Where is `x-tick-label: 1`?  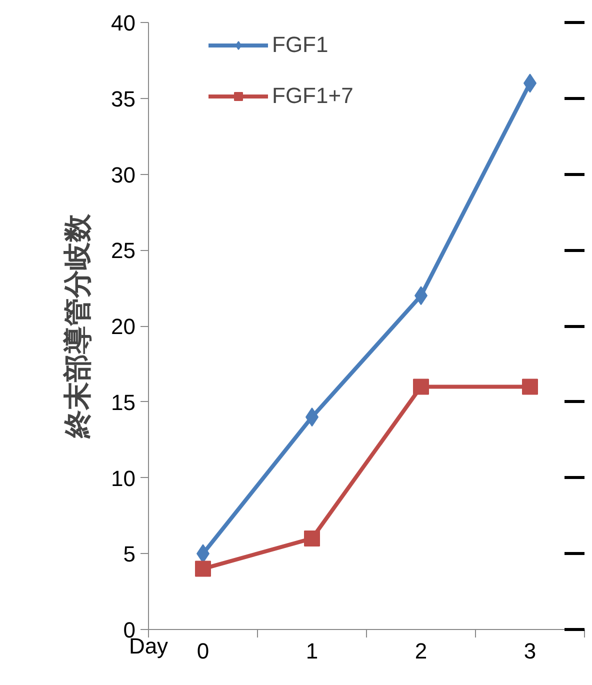
x-tick-label: 1 is located at coordinates (312, 651).